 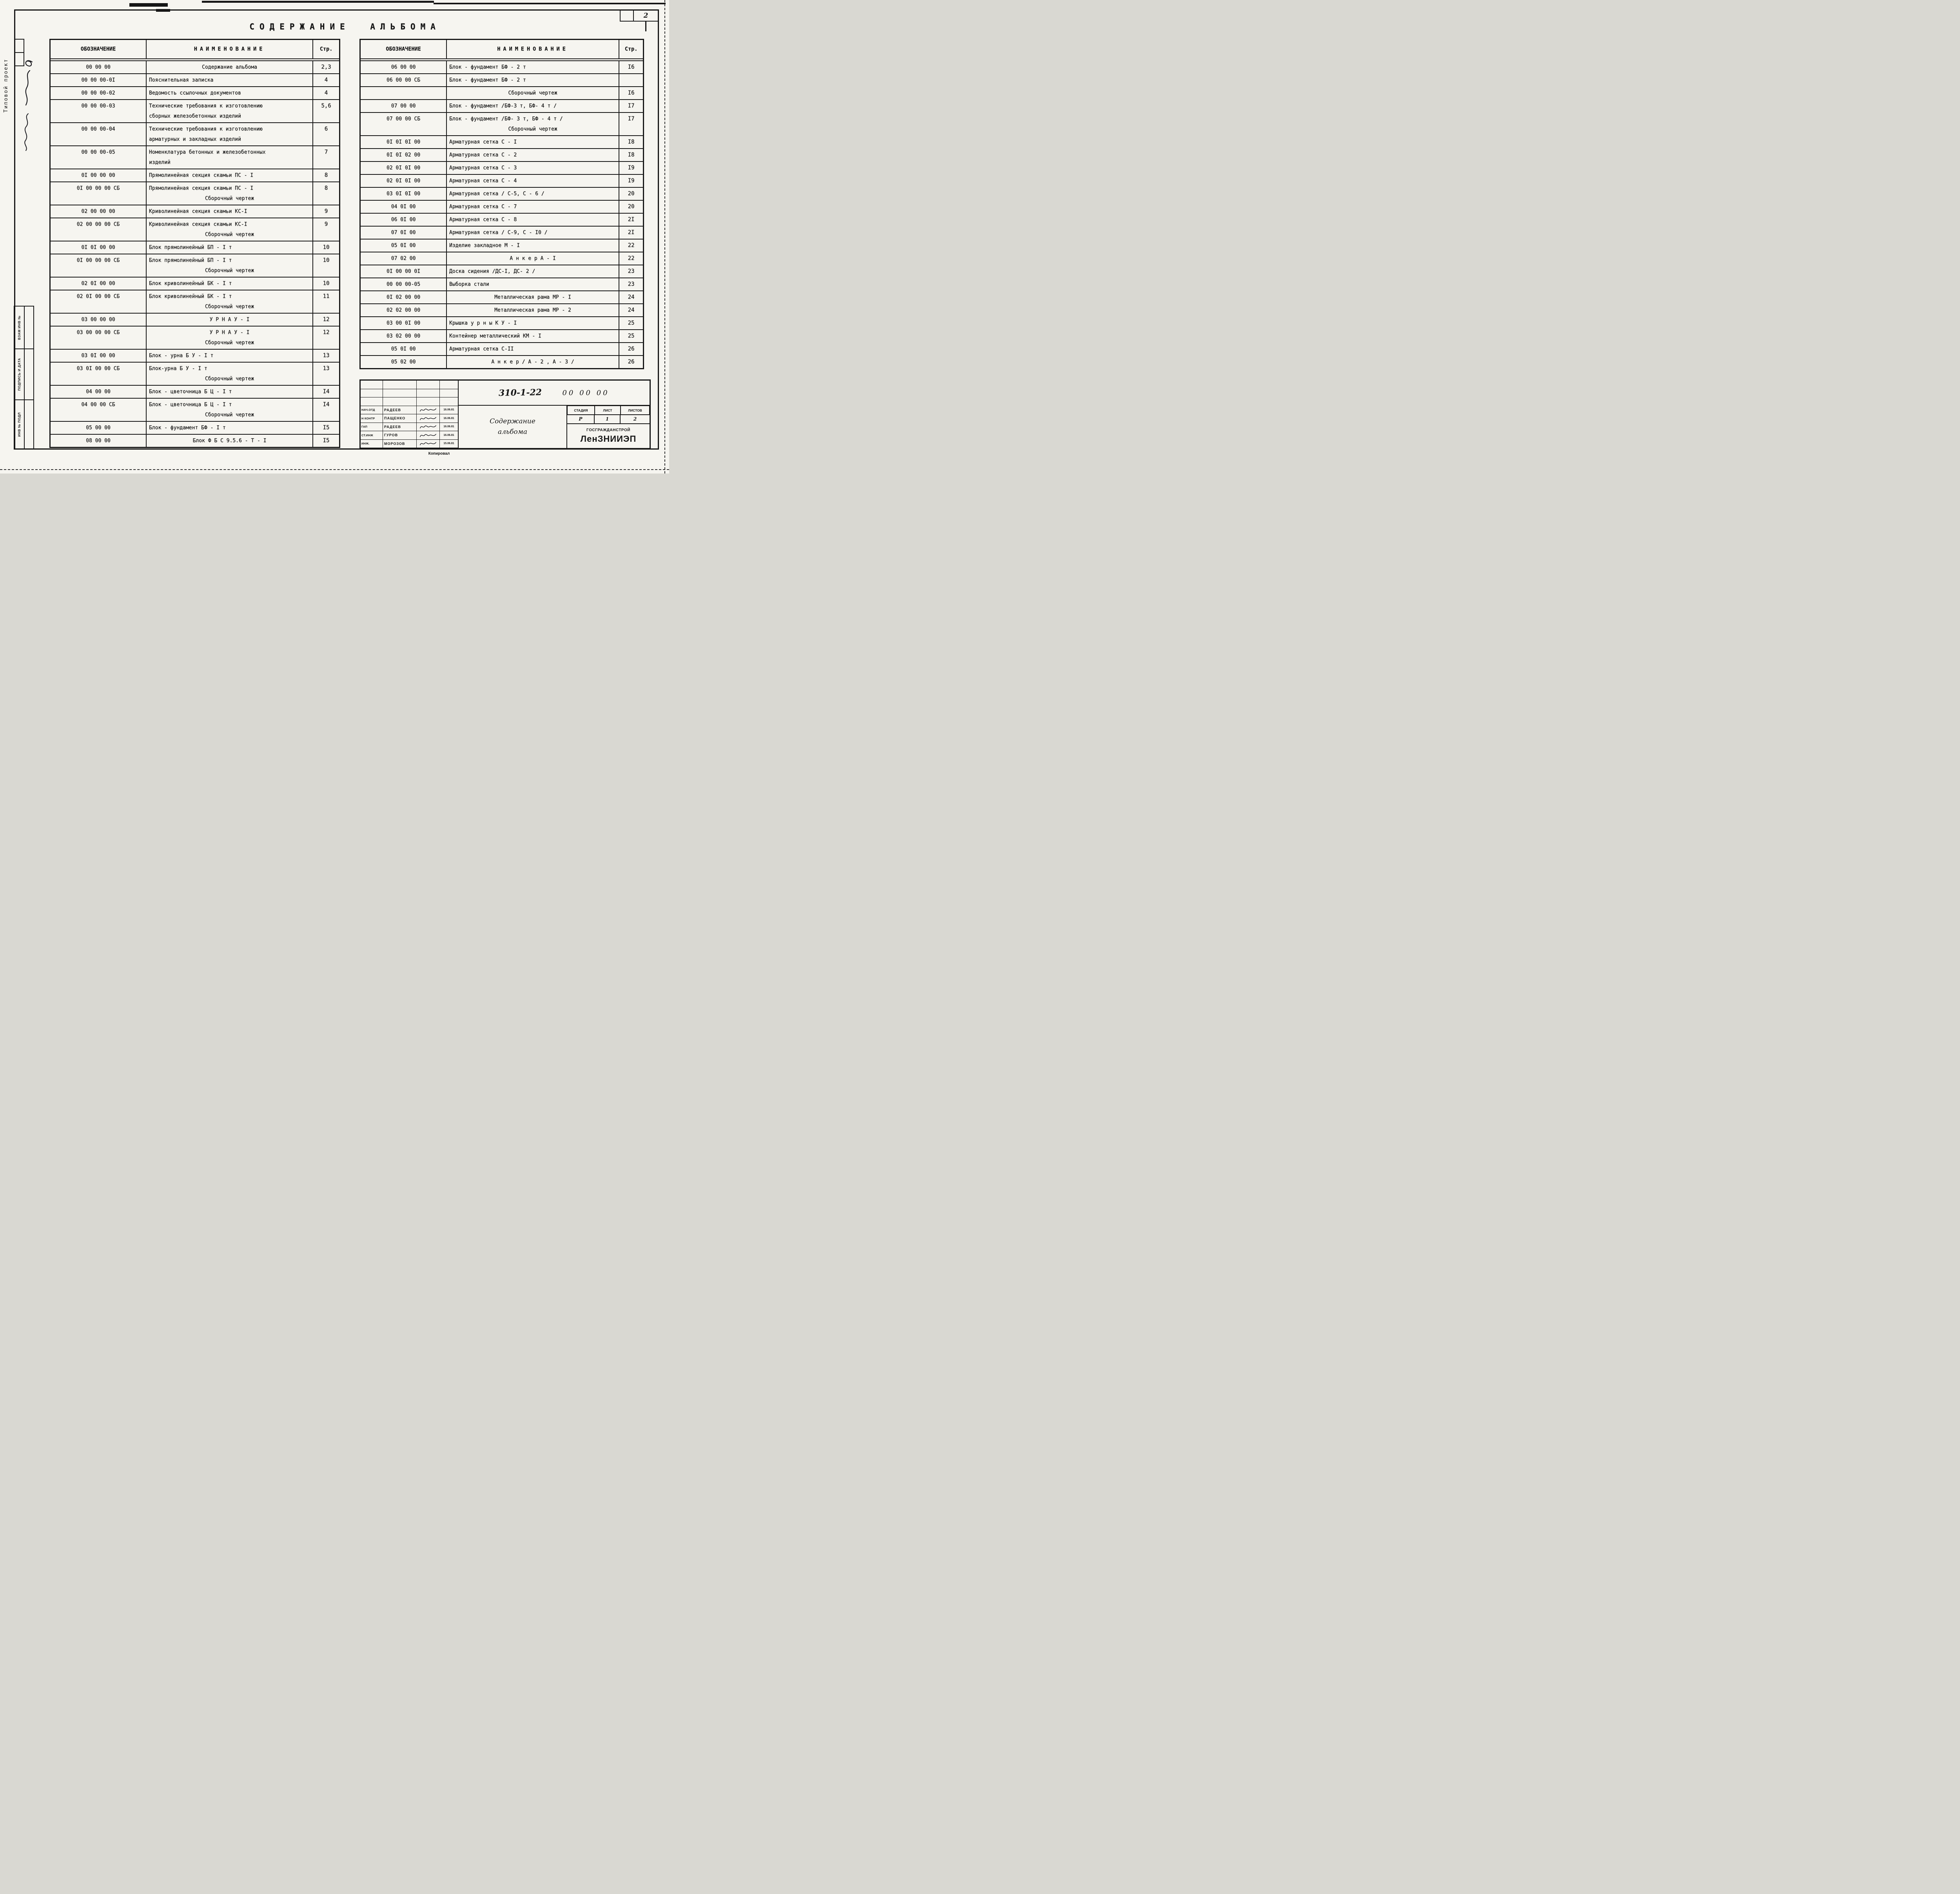 What do you see at coordinates (449, 444) in the screenshot?
I see `signature-date: 15.06.81` at bounding box center [449, 444].